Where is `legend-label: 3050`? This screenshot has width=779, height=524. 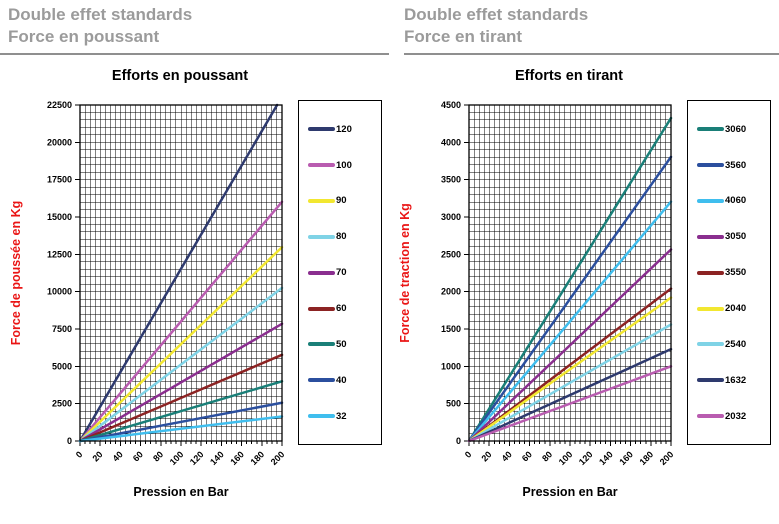 legend-label: 3050 is located at coordinates (736, 237).